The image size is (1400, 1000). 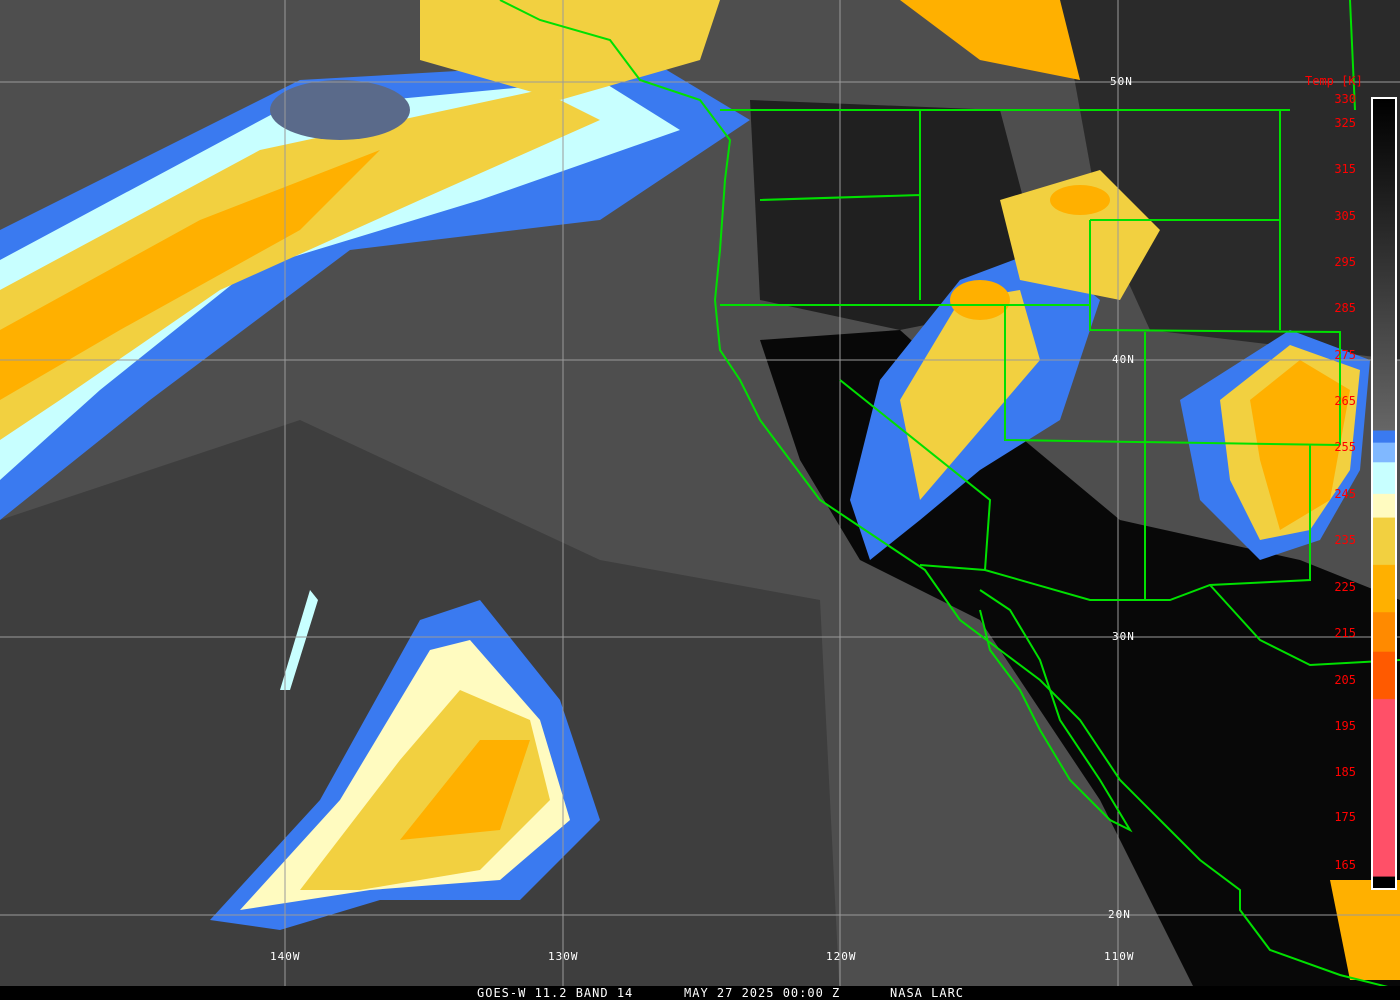 What do you see at coordinates (1345, 401) in the screenshot?
I see `colorbar-tick-label: 265` at bounding box center [1345, 401].